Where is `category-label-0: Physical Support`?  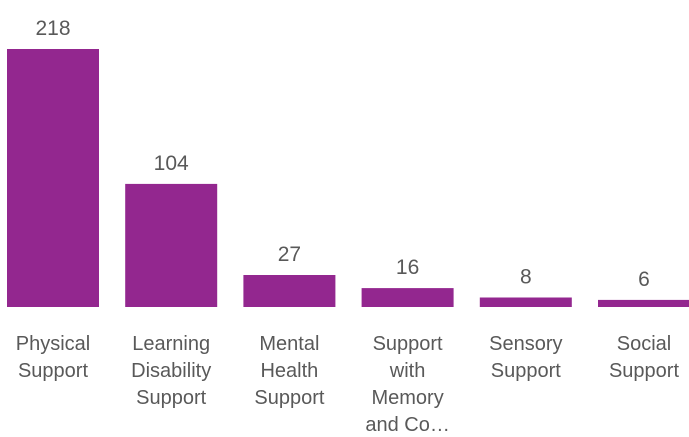
category-label-0: Physical Support is located at coordinates (53, 357).